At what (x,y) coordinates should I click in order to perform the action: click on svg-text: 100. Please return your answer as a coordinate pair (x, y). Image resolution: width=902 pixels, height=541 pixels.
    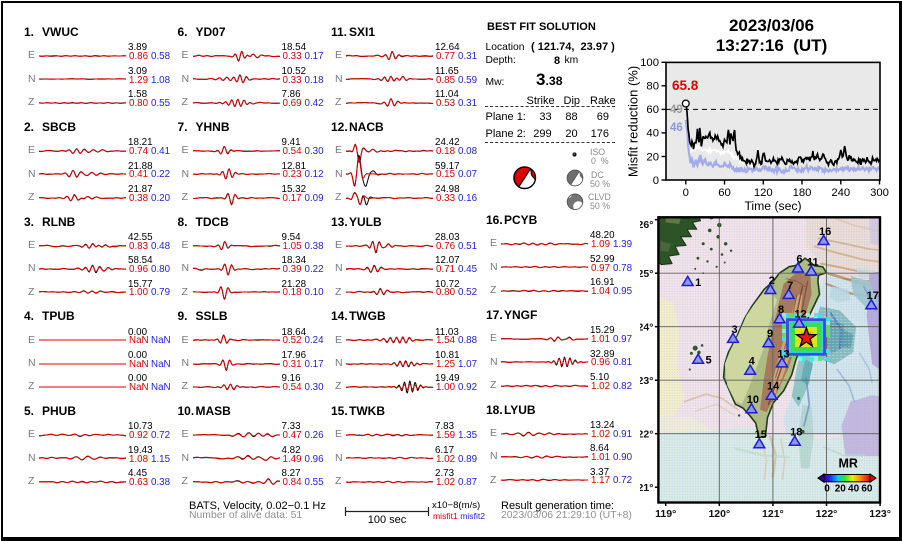
    Looking at the image, I should click on (649, 63).